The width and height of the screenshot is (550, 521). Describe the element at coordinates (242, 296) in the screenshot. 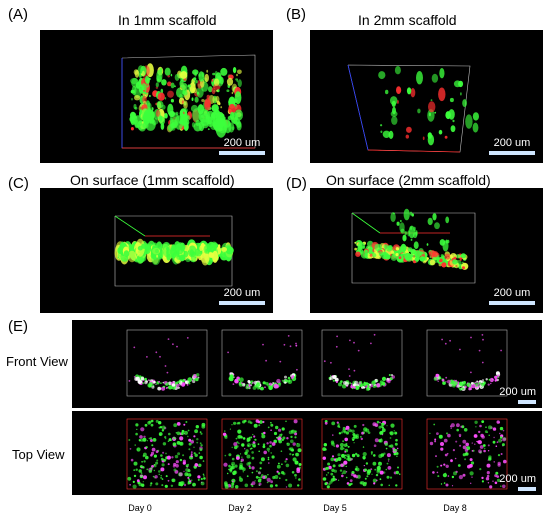

I see `panel-c-scale-bar: 200 um` at that location.